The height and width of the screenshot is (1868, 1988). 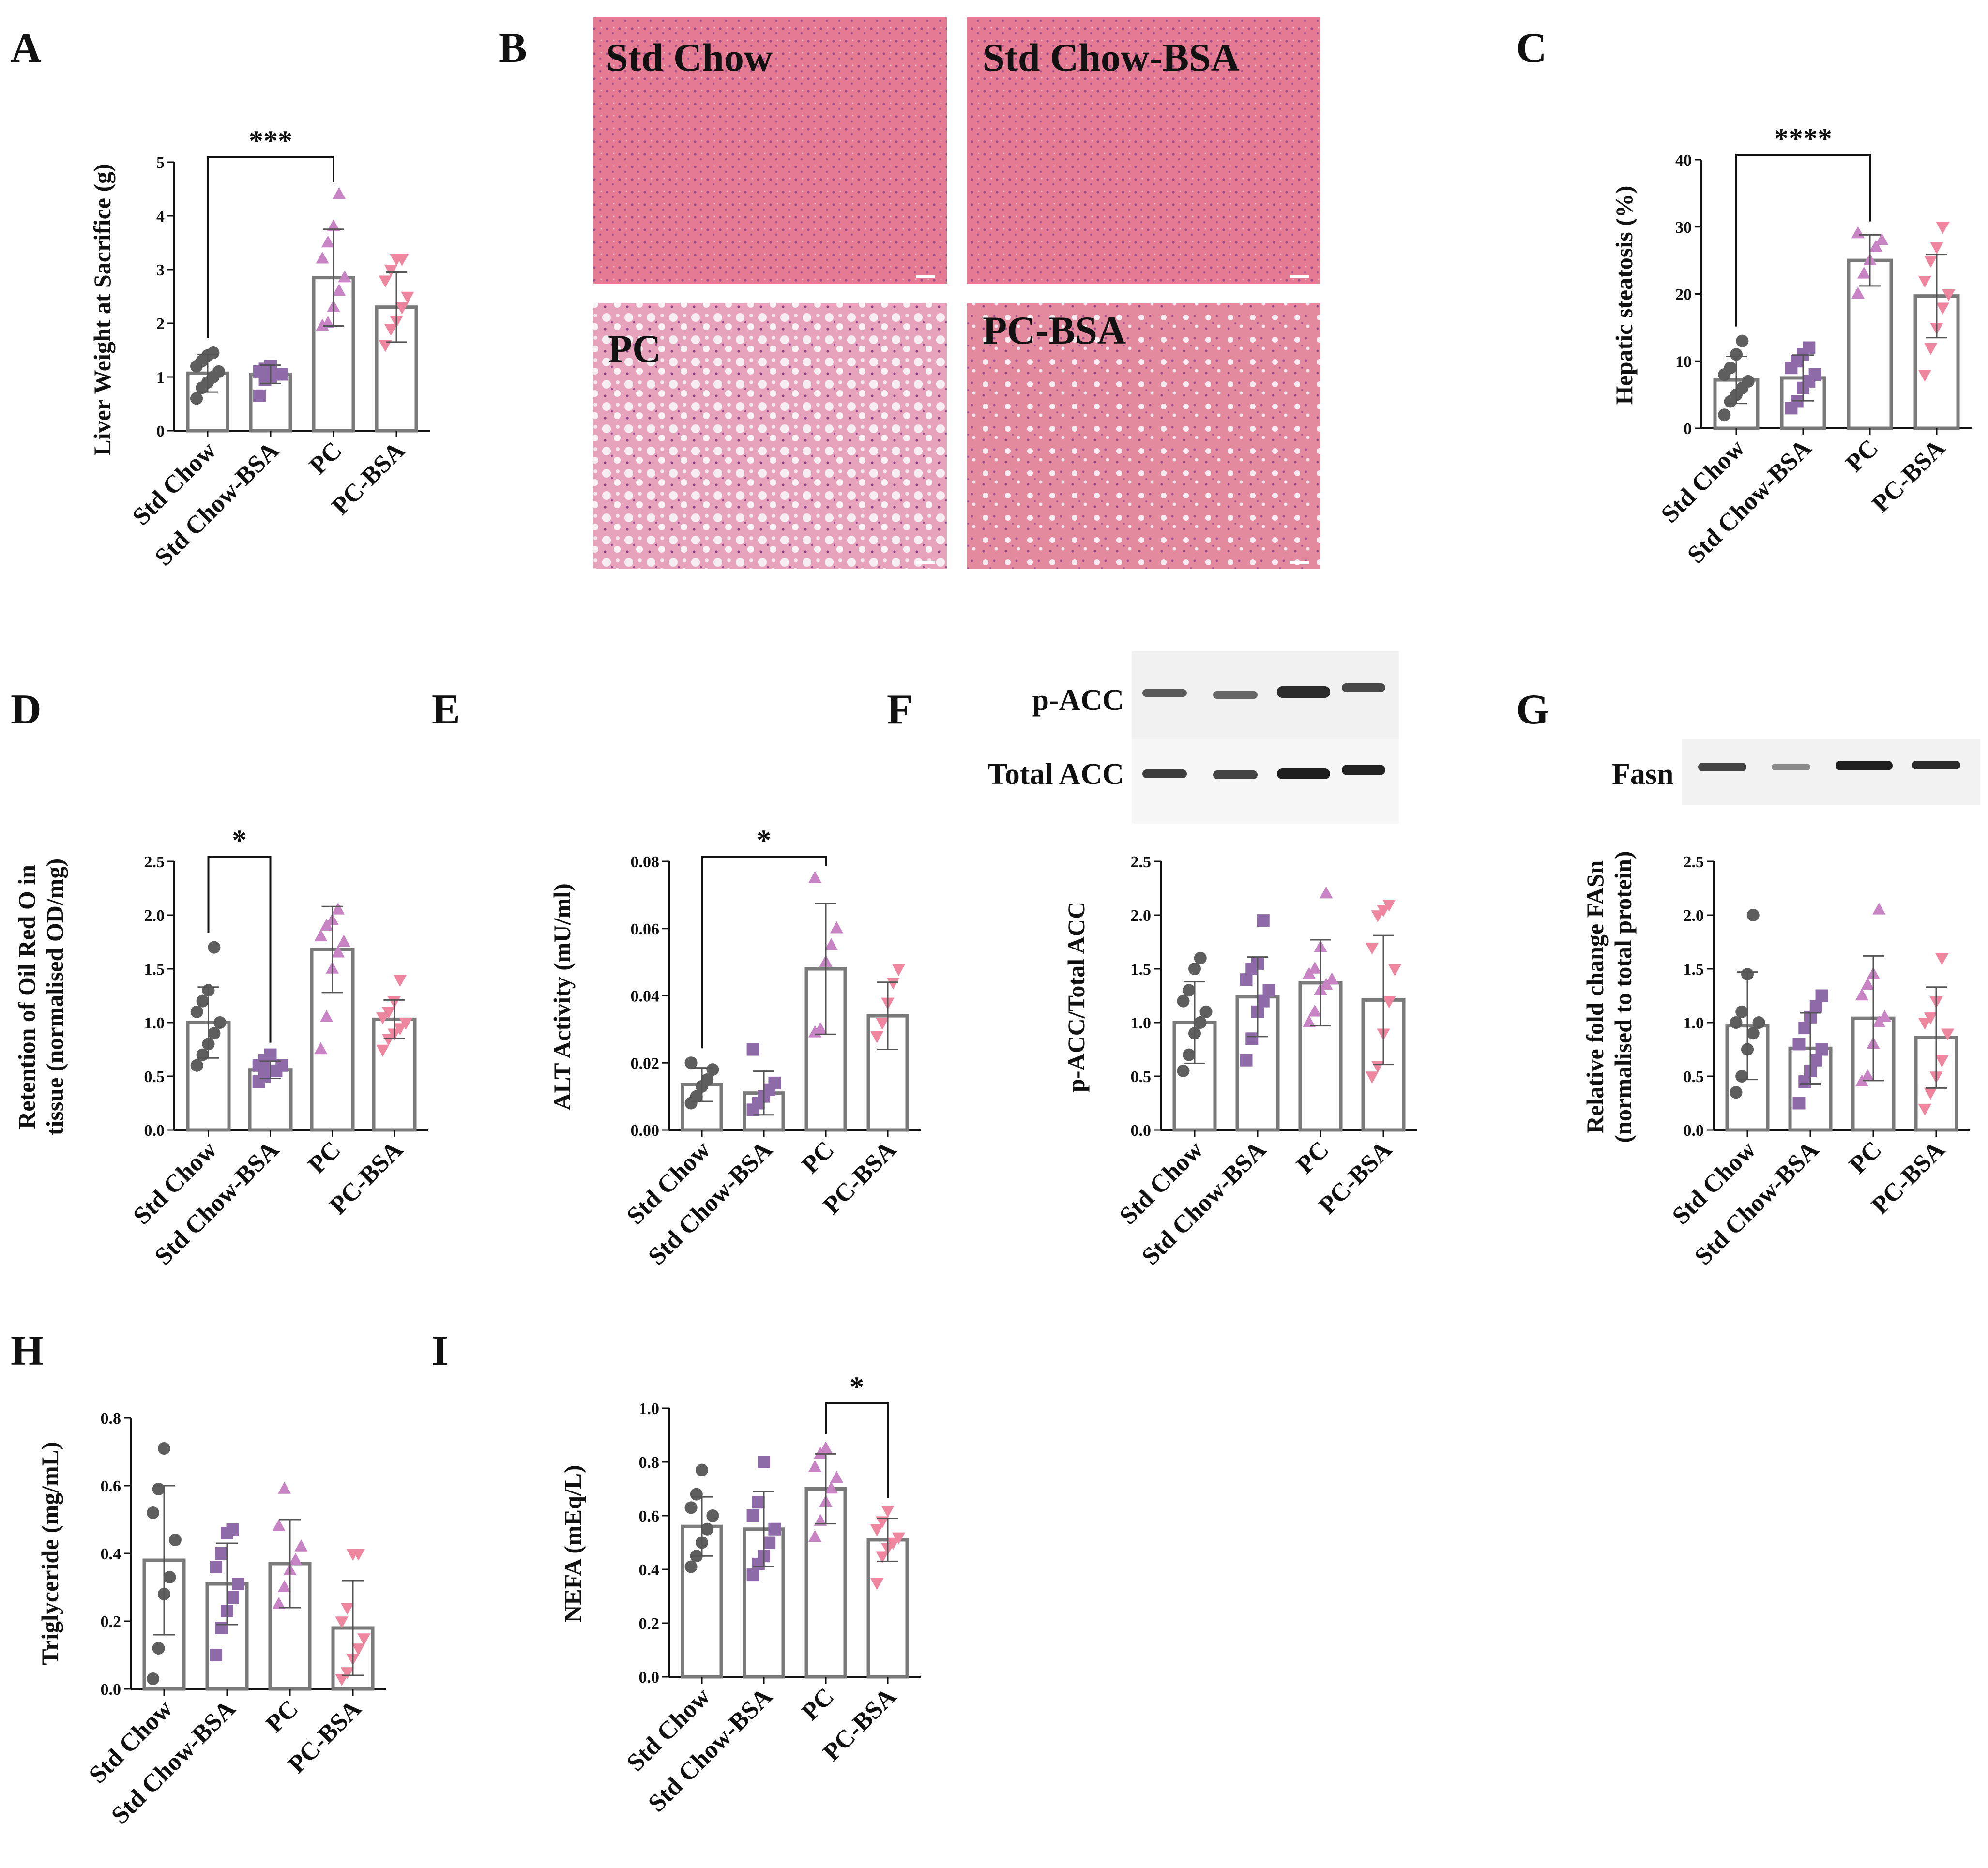 What do you see at coordinates (1531, 48) in the screenshot?
I see `panel-label-c: C` at bounding box center [1531, 48].